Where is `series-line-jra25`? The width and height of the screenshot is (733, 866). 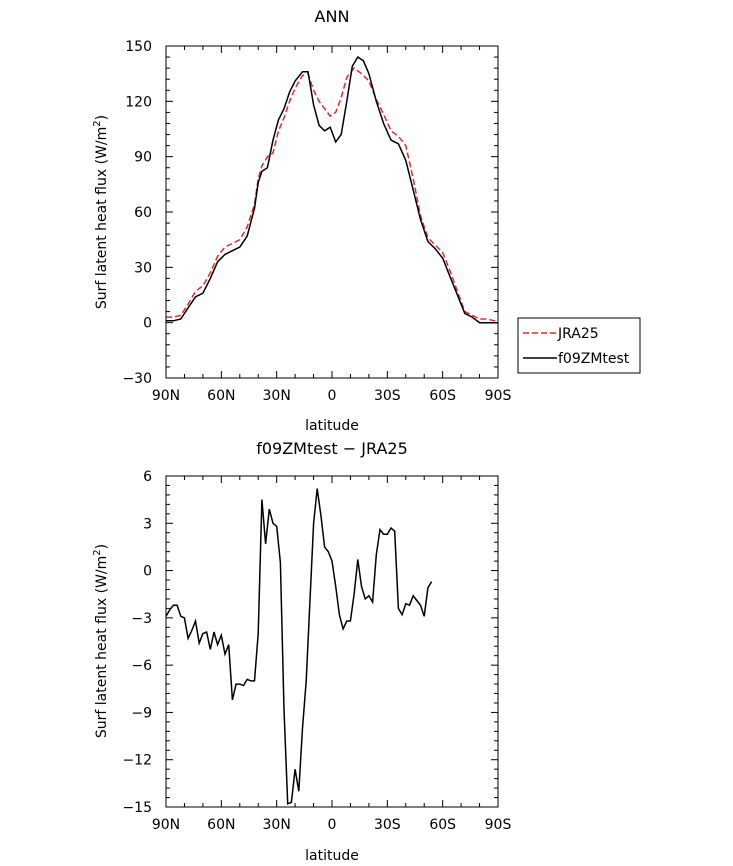
series-line-jra25 is located at coordinates (332, 194).